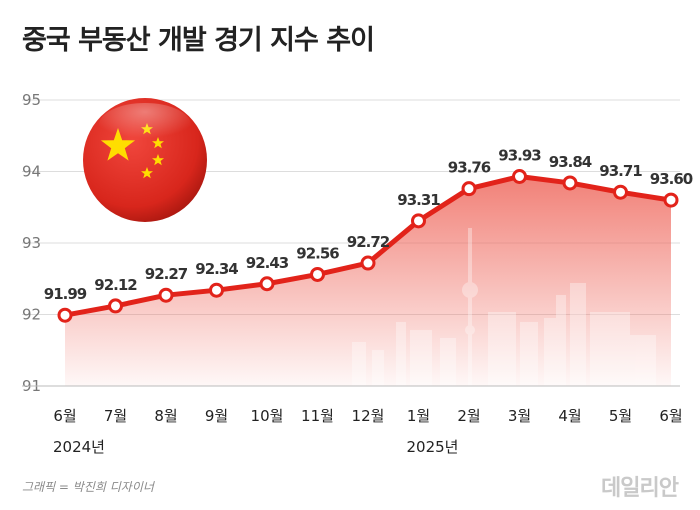  What do you see at coordinates (317, 253) in the screenshot?
I see `data-label: 92.56` at bounding box center [317, 253].